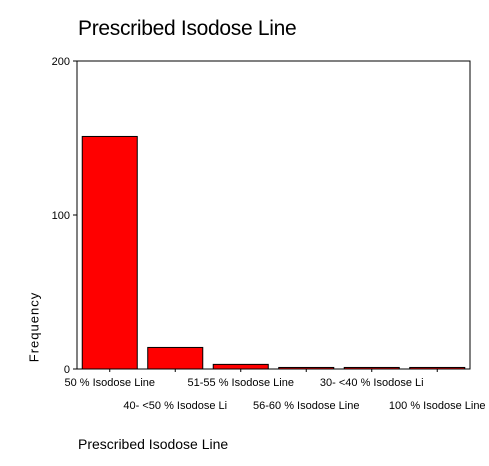 Image resolution: width=489 pixels, height=466 pixels. Describe the element at coordinates (372, 383) in the screenshot. I see `x-tick-label: 30- <40 % Isodose Li` at that location.